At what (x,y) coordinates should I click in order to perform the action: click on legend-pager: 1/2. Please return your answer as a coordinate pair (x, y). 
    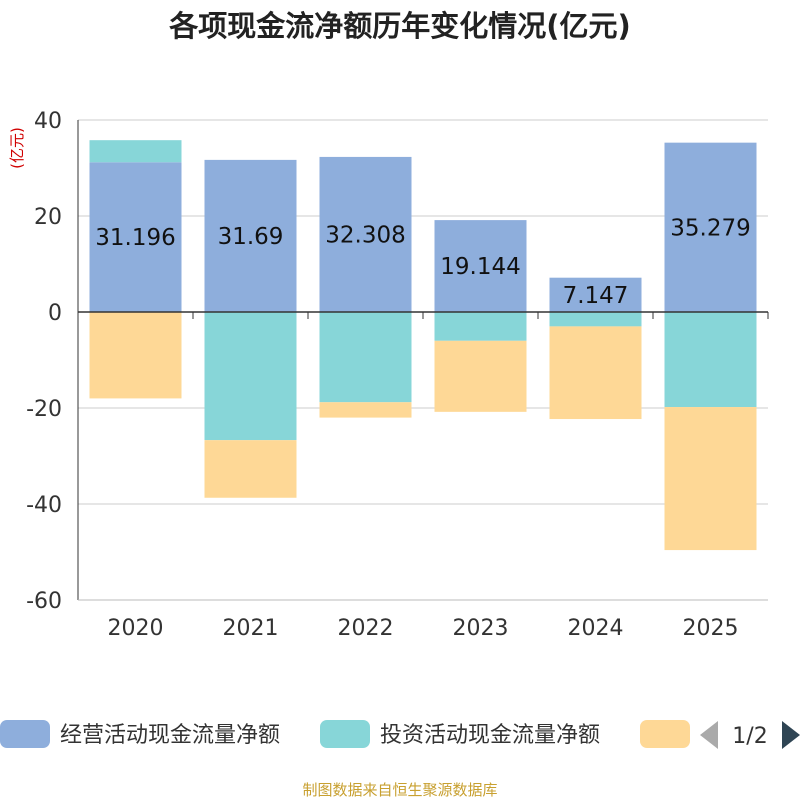
    Looking at the image, I should click on (750, 735).